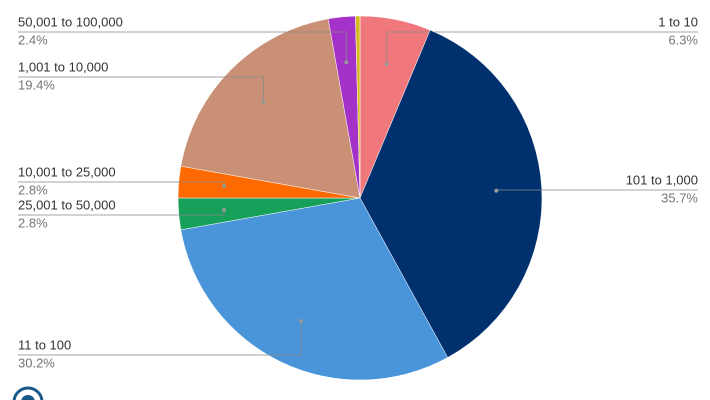 The width and height of the screenshot is (710, 400). What do you see at coordinates (33, 39) in the screenshot?
I see `slice-value-label: 2.4%` at bounding box center [33, 39].